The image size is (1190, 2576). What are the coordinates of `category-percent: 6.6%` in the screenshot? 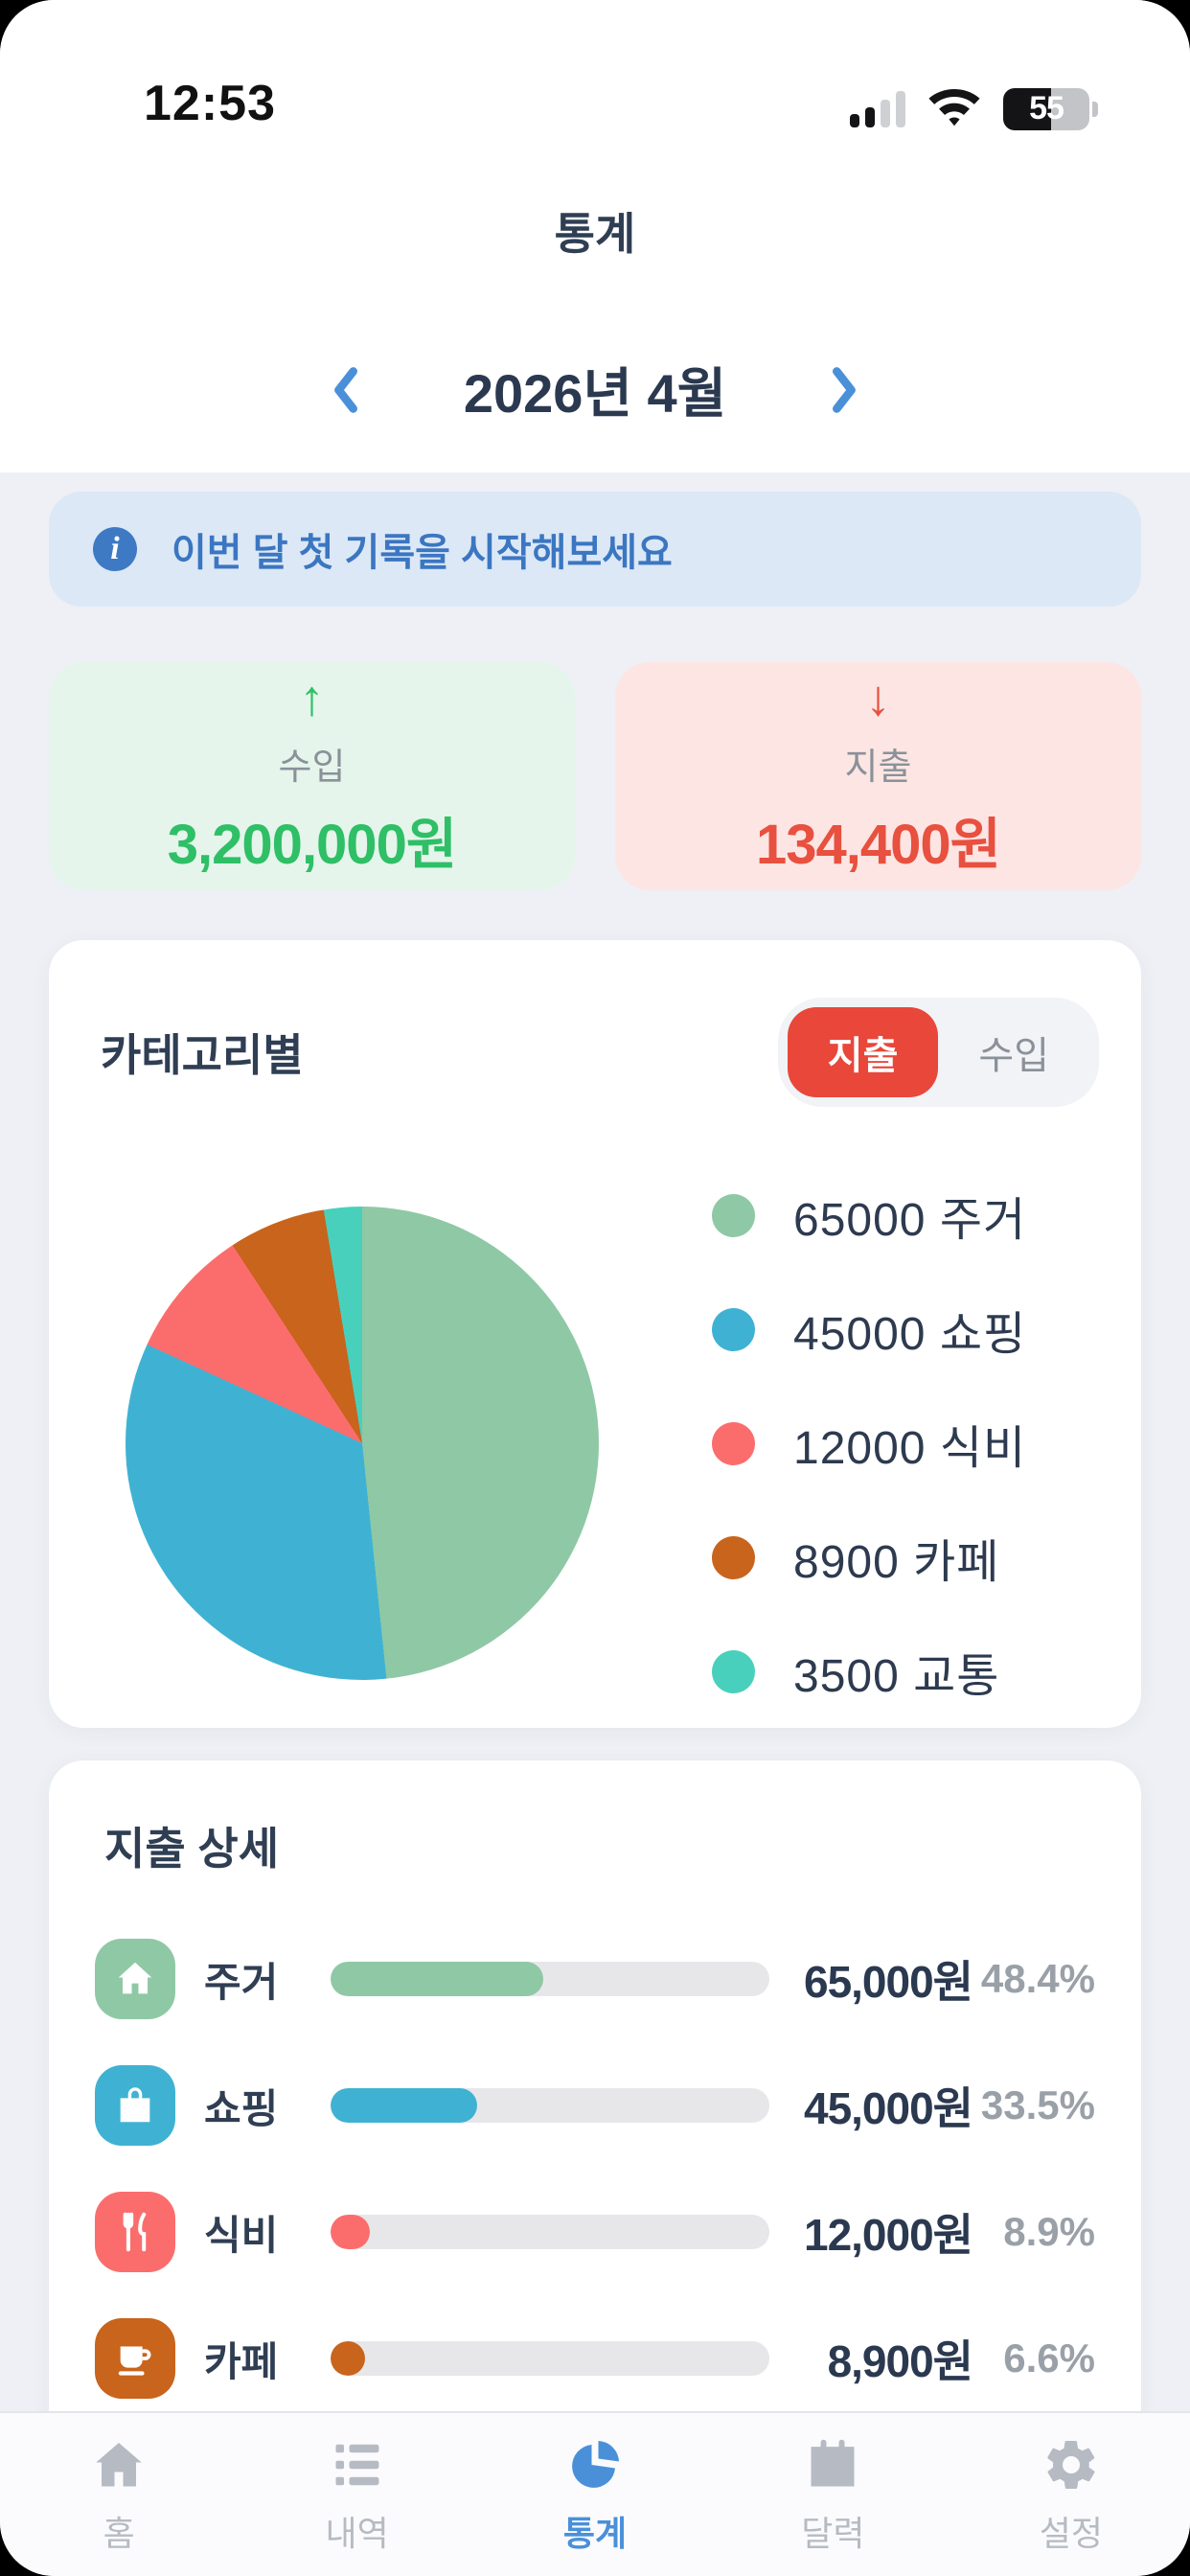 It's located at (1049, 2357).